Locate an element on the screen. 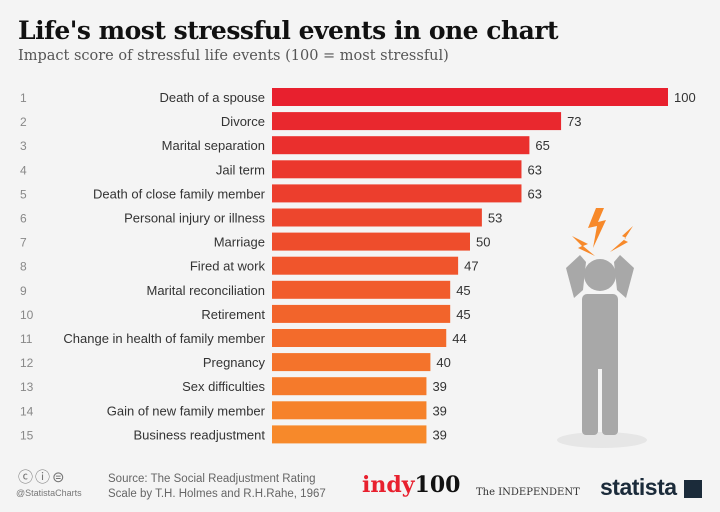  rank-label: 13 is located at coordinates (27, 387).